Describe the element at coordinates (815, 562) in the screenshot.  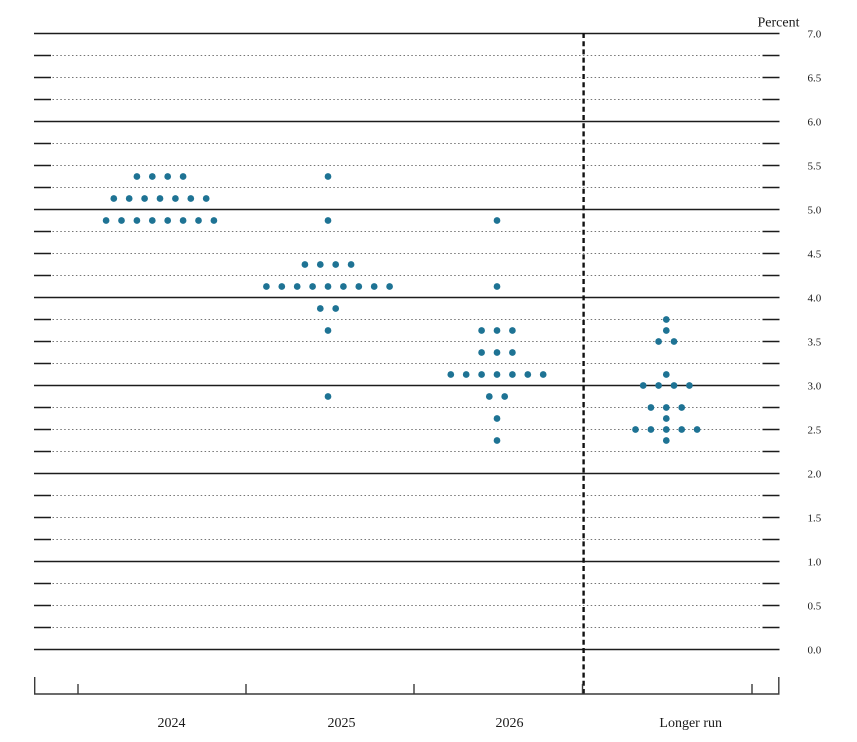
I see `svg-text: 1.0` at that location.